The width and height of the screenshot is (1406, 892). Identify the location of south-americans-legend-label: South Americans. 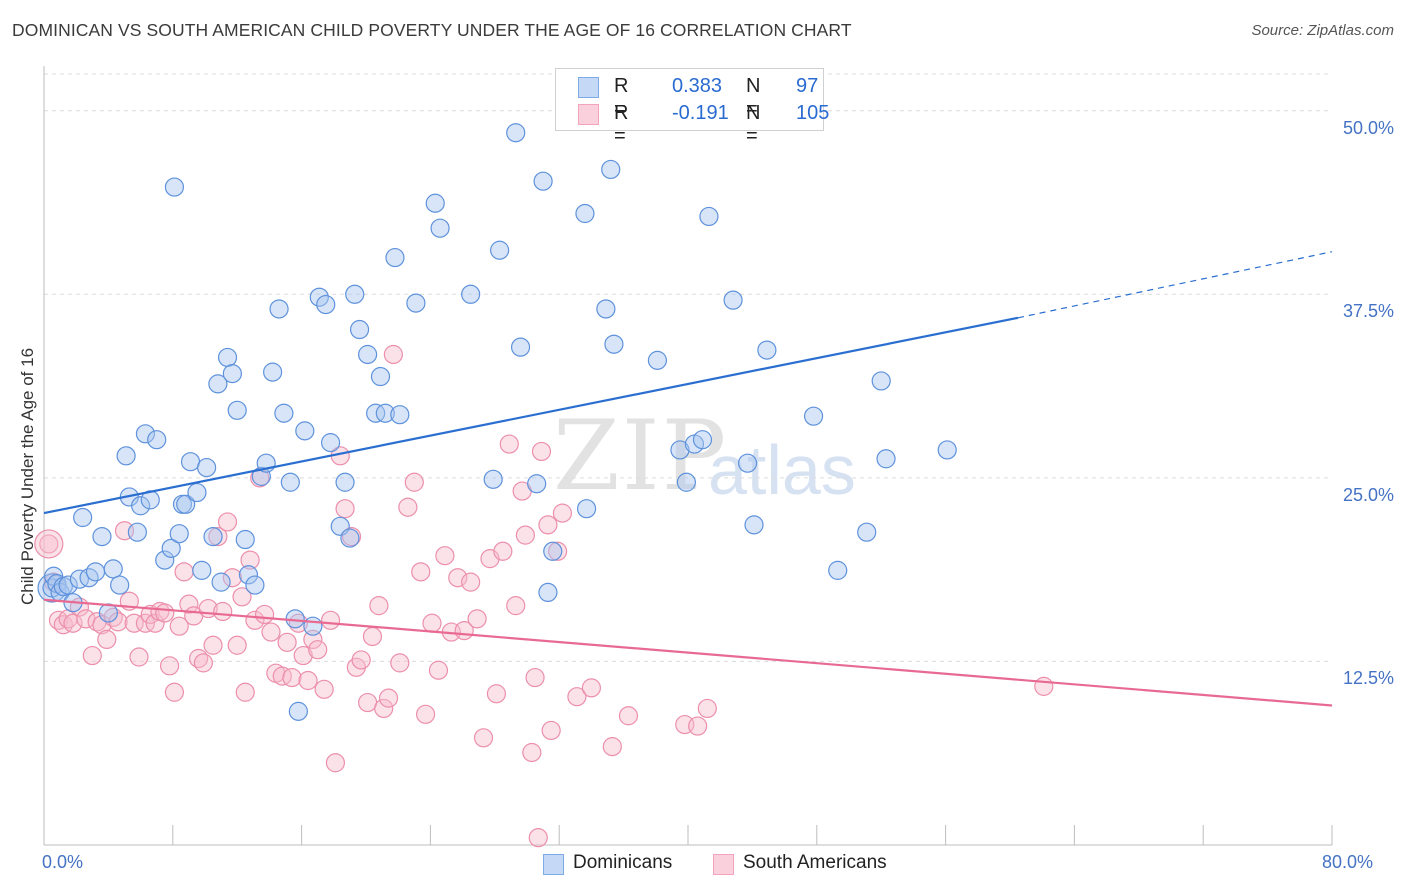
(815, 862).